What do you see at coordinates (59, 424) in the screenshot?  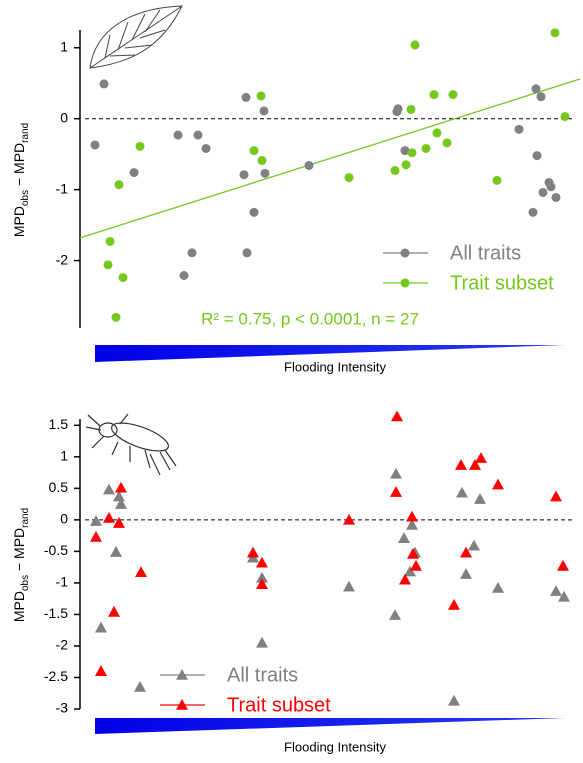 I see `y-tick-label: 1.5` at bounding box center [59, 424].